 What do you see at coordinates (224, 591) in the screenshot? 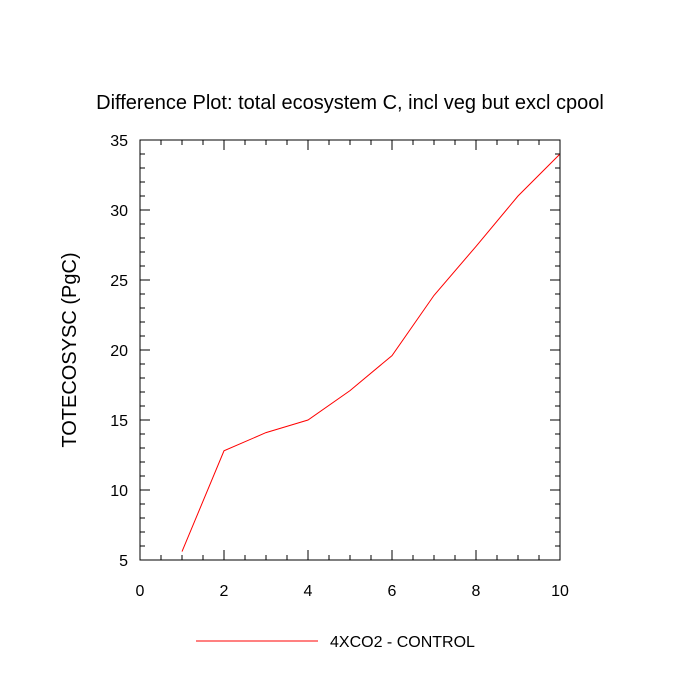
I see `x-tick-label: 2` at bounding box center [224, 591].